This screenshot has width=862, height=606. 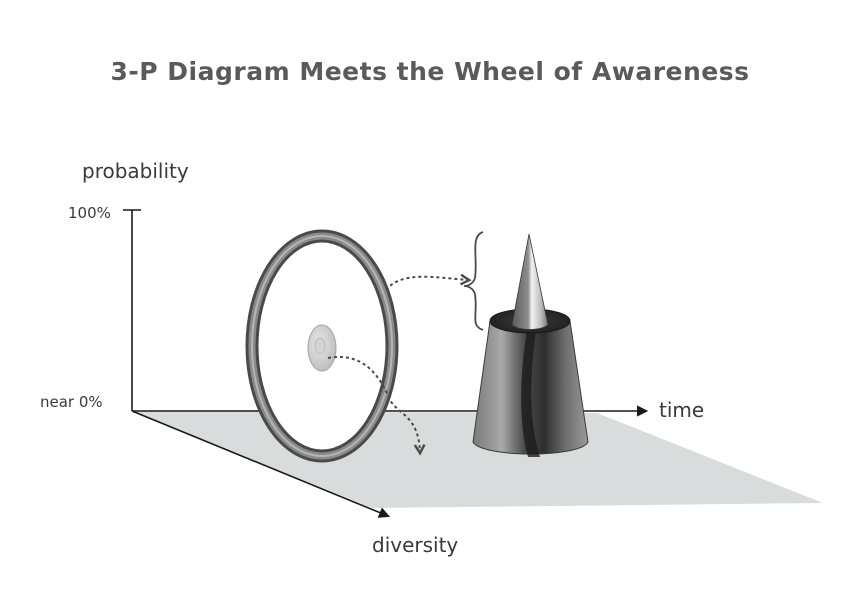 What do you see at coordinates (71, 402) in the screenshot?
I see `tick-label-near-zero: near 0%` at bounding box center [71, 402].